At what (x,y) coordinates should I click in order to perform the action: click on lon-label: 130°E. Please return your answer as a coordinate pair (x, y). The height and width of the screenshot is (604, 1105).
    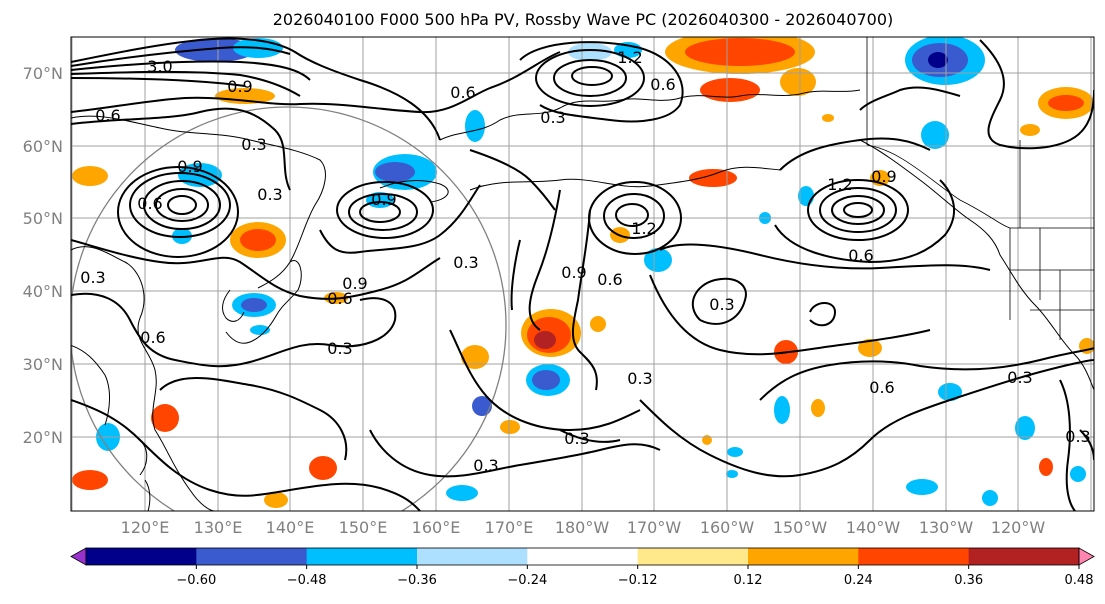
    Looking at the image, I should click on (218, 527).